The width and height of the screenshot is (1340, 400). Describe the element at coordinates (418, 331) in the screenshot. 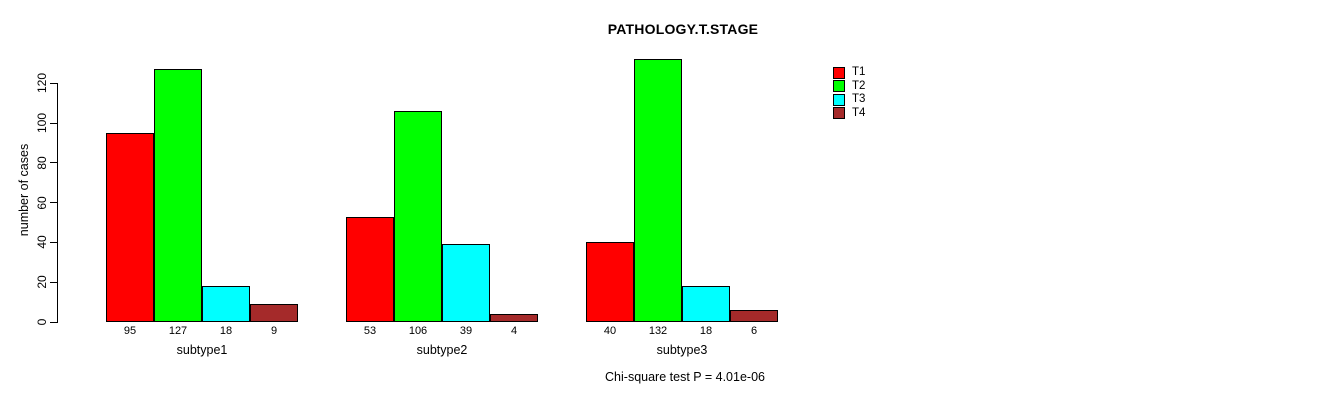

I see `bar-value-label: 106` at that location.